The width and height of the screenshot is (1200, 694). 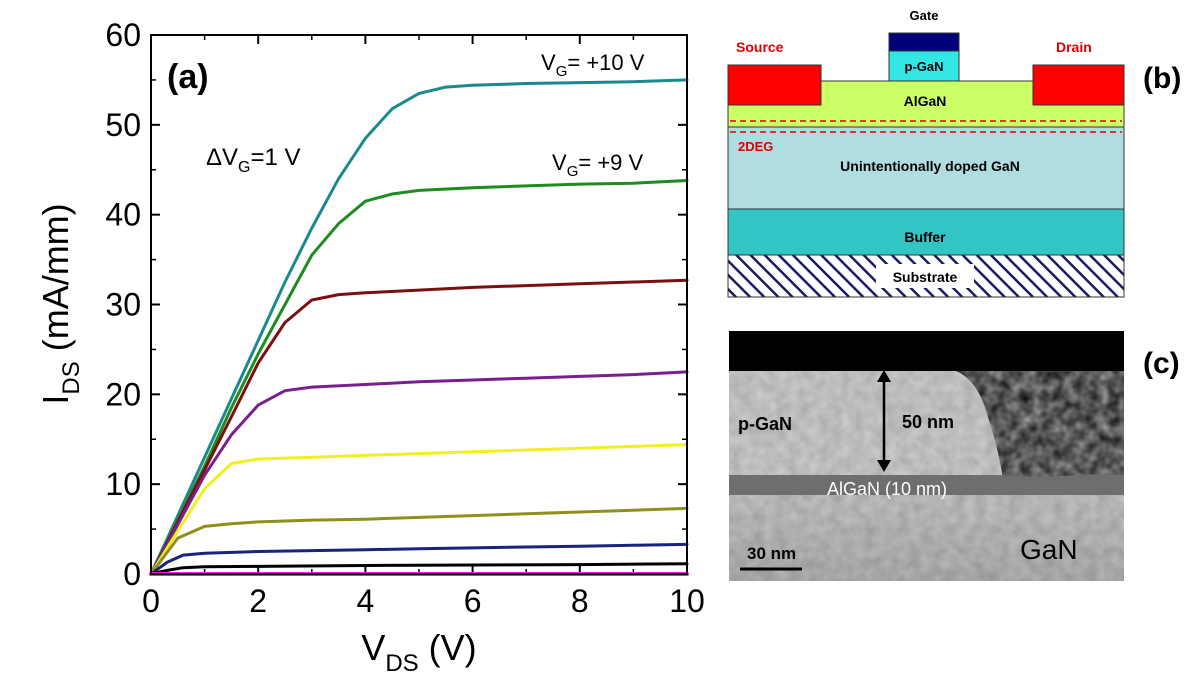 I want to click on panel-label-b: (b), so click(x=1162, y=78).